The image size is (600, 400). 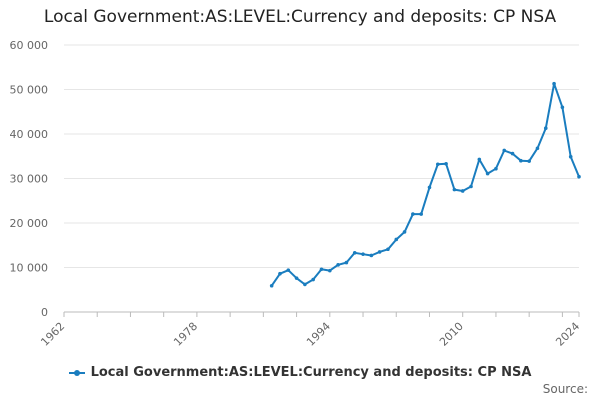 I want to click on x-tick-label: 2010, so click(x=451, y=334).